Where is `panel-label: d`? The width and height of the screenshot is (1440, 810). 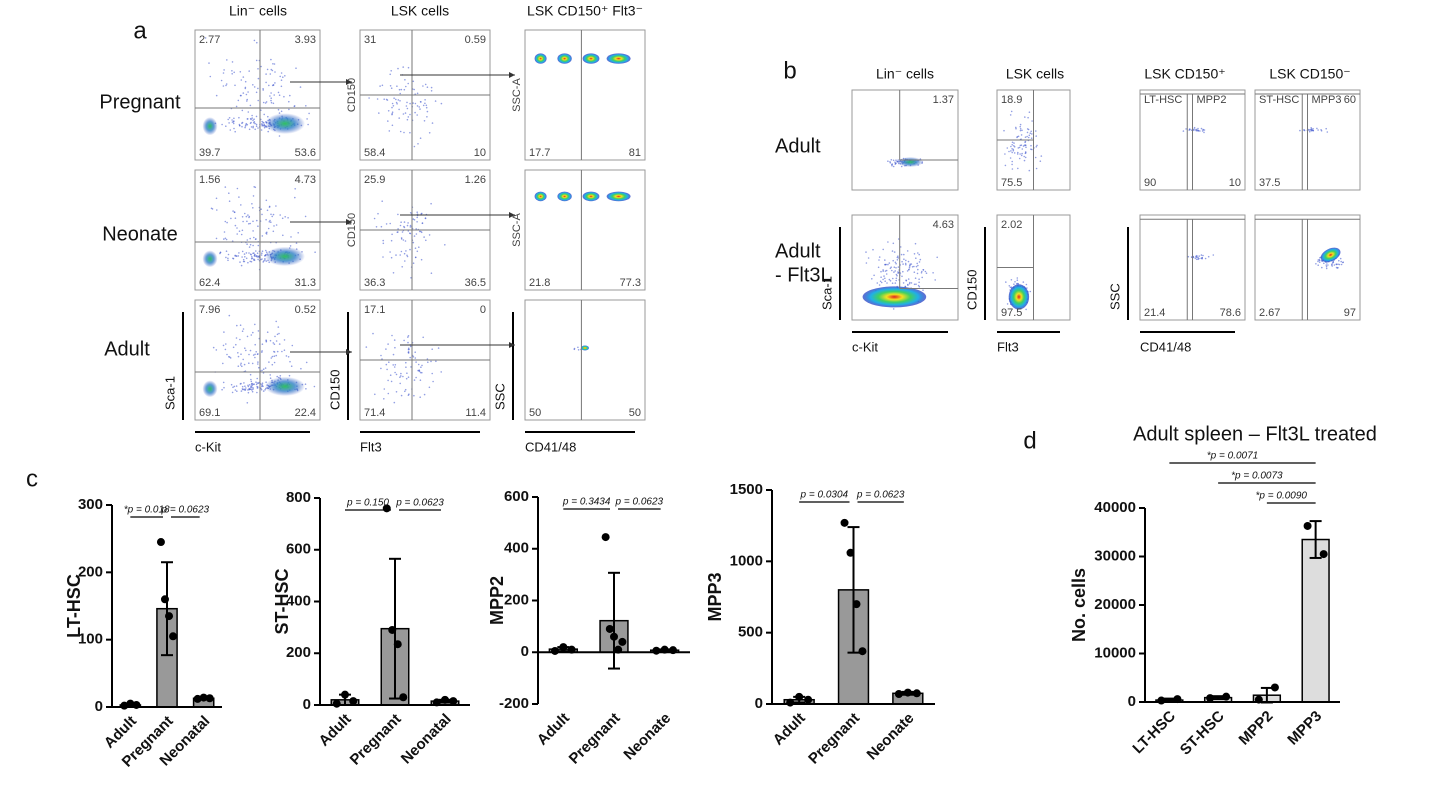
panel-label: d is located at coordinates (1029, 440).